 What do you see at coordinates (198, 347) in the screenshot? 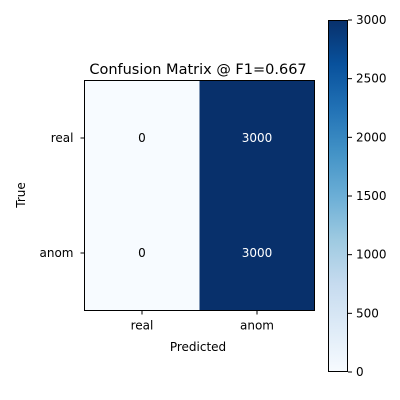
I see `x-axis-label: Predicted` at bounding box center [198, 347].